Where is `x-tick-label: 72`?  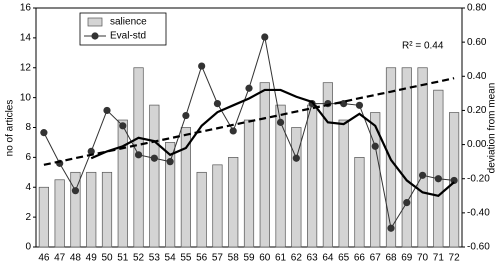 x-tick-label: 72 is located at coordinates (455, 258).